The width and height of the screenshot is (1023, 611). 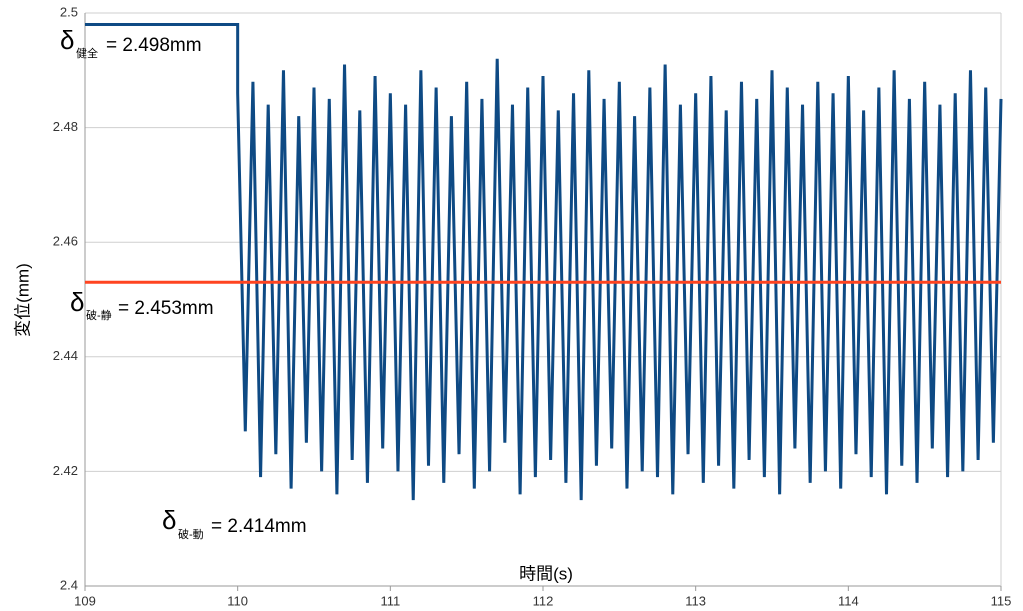 I want to click on x-tick-label: 114, so click(x=848, y=600).